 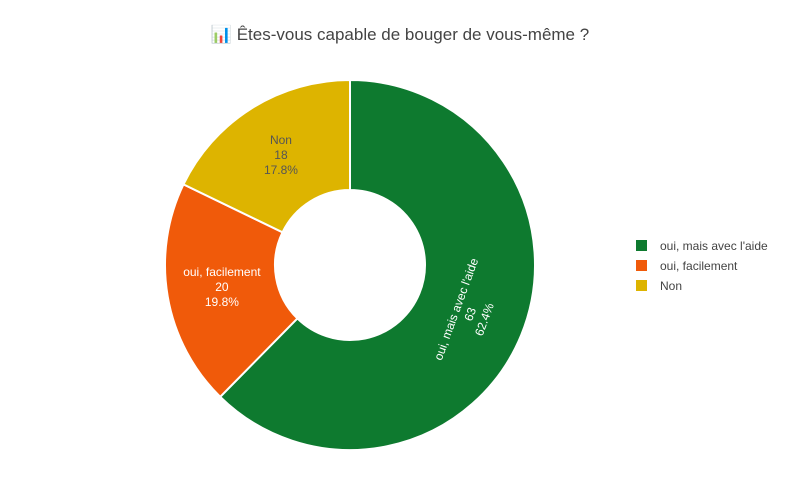 What do you see at coordinates (281, 140) in the screenshot?
I see `slice-category-label: Non` at bounding box center [281, 140].